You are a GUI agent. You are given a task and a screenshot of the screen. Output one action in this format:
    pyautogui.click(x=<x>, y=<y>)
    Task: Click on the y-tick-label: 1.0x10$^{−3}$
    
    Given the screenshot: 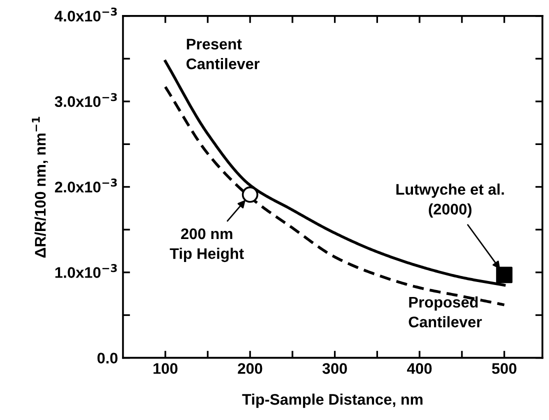 What is the action you would take?
    pyautogui.click(x=86, y=271)
    